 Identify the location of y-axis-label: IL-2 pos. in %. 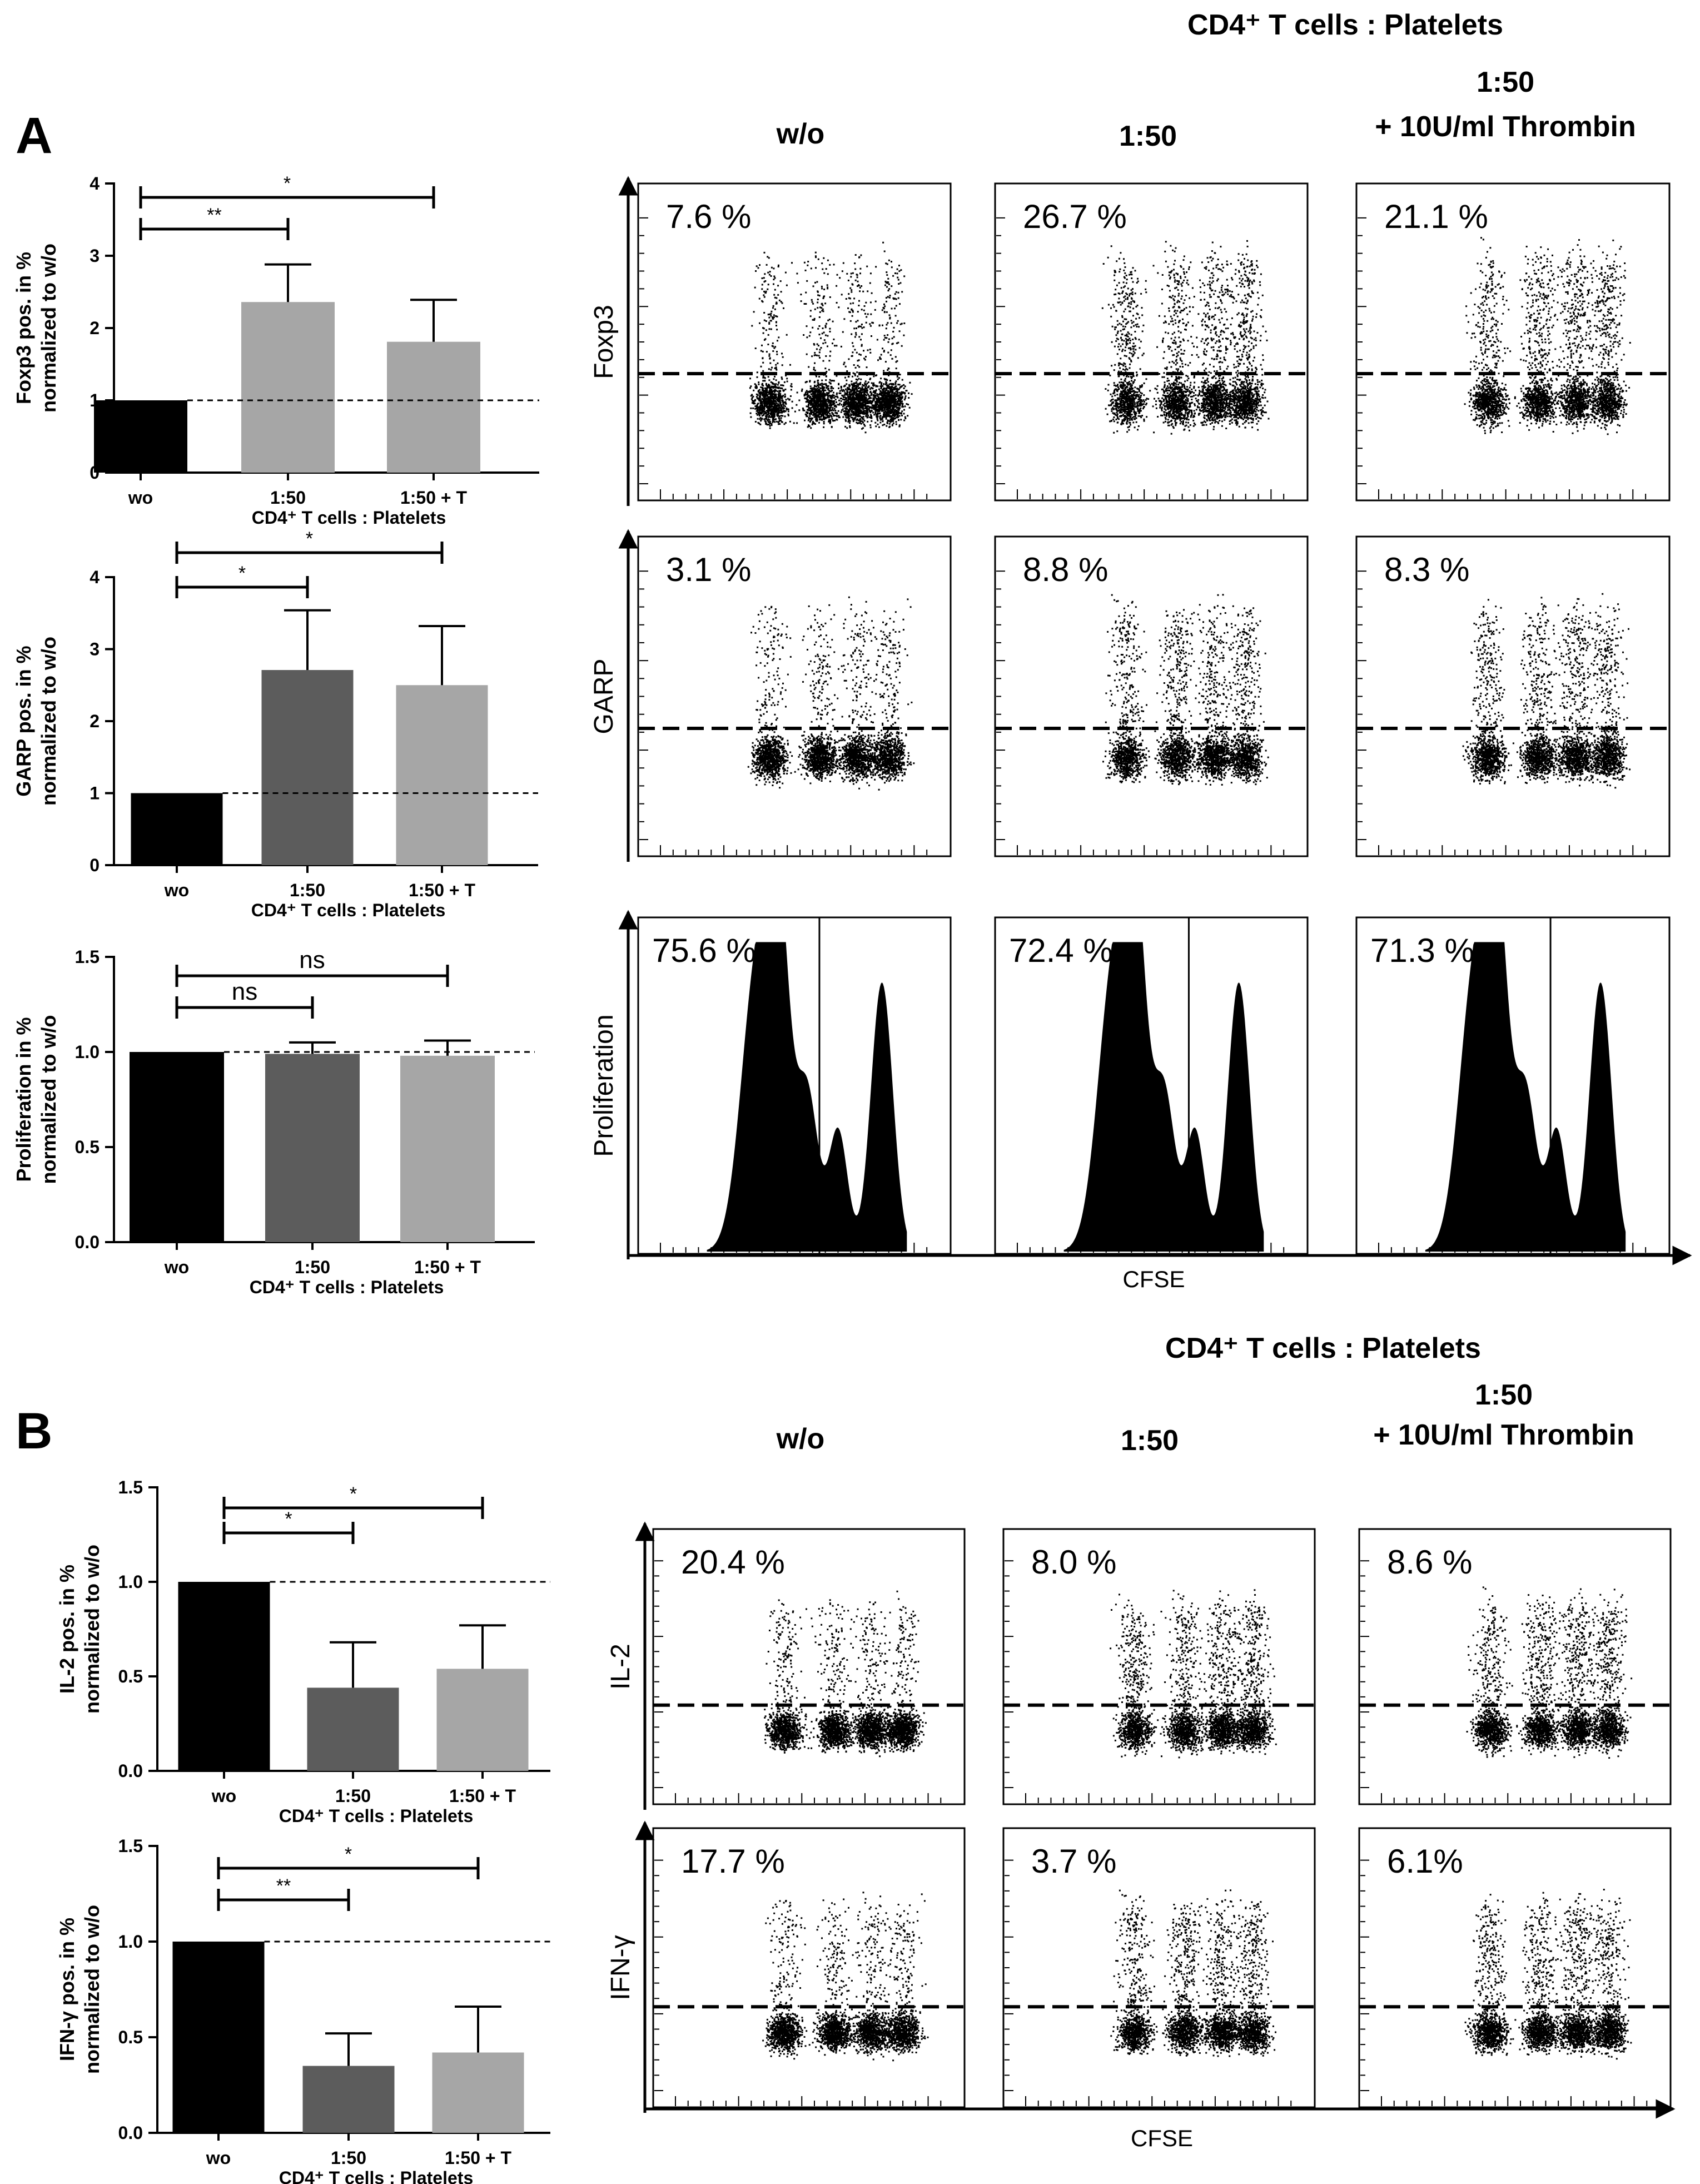
(67, 1629).